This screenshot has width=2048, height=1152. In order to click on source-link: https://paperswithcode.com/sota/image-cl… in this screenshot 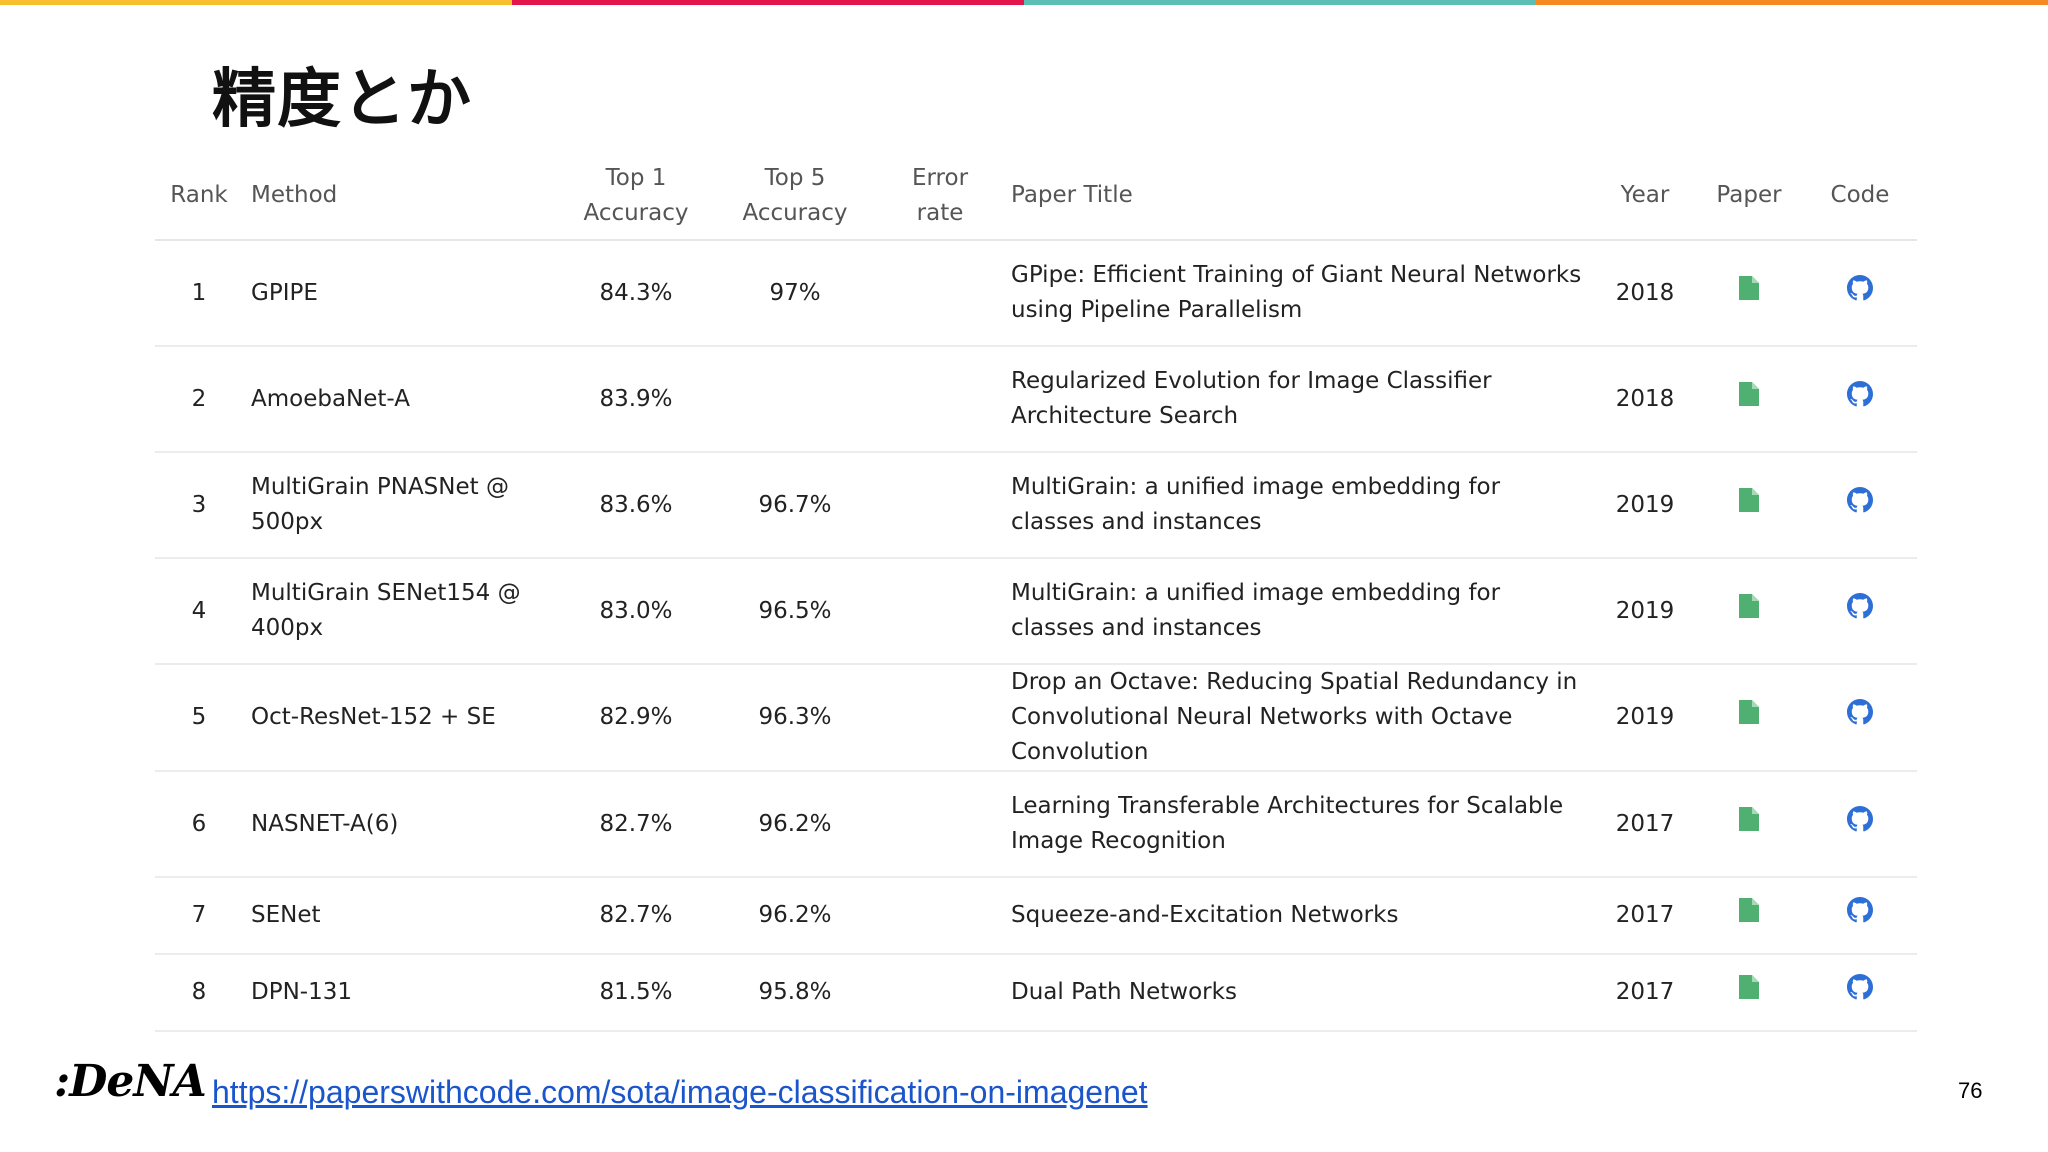, I will do `click(680, 1092)`.